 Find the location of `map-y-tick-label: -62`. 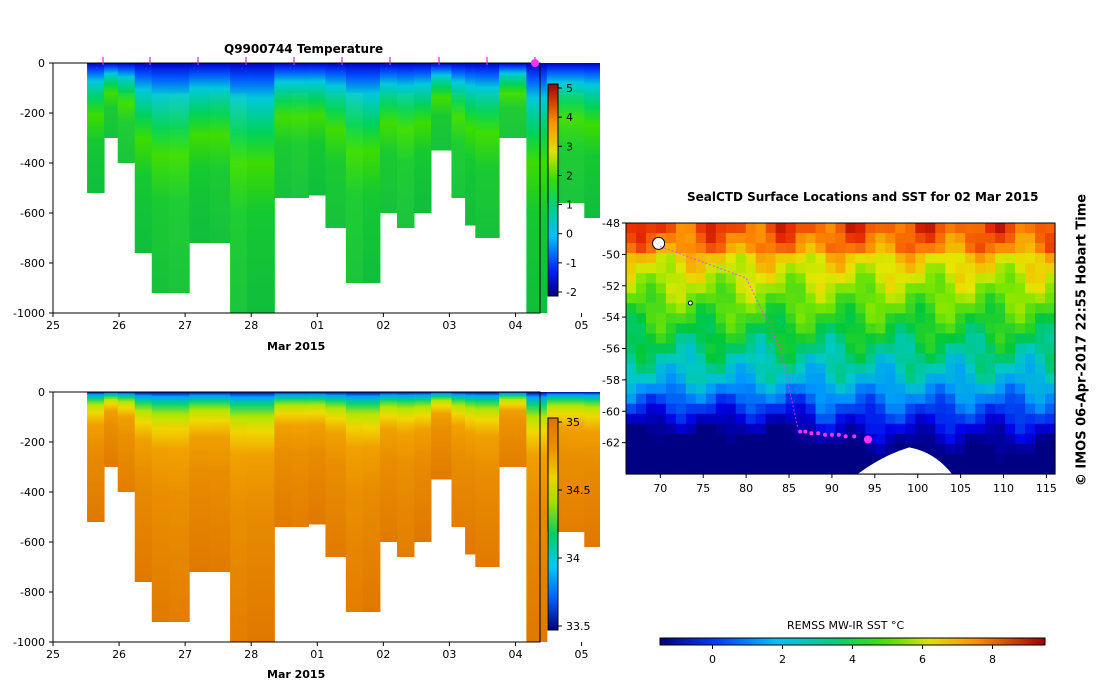

map-y-tick-label: -62 is located at coordinates (611, 443).